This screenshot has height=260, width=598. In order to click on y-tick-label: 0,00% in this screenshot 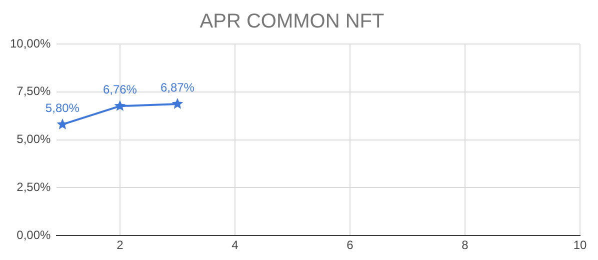, I will do `click(34, 235)`.